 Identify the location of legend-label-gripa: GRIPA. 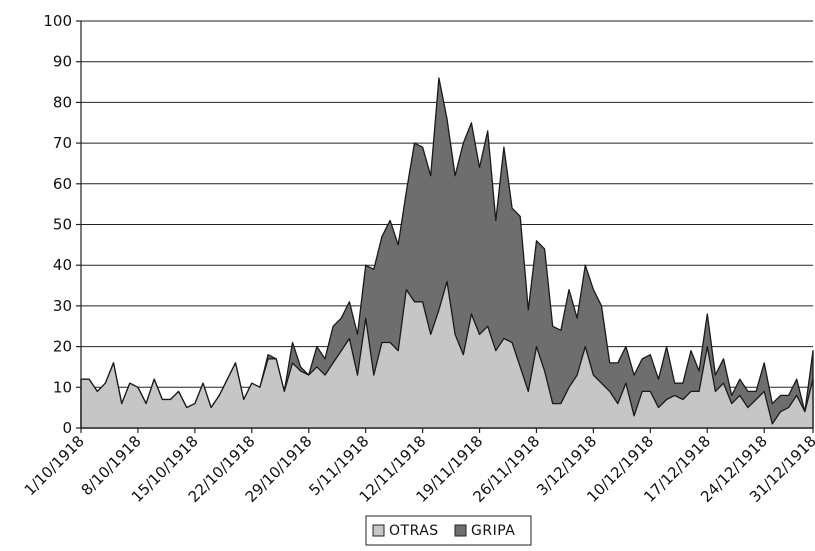
(493, 531).